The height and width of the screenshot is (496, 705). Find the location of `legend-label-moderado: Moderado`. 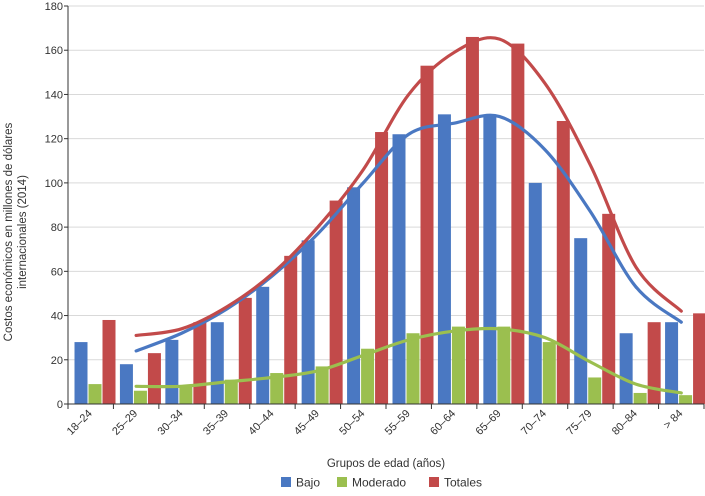

legend-label-moderado: Moderado is located at coordinates (379, 483).